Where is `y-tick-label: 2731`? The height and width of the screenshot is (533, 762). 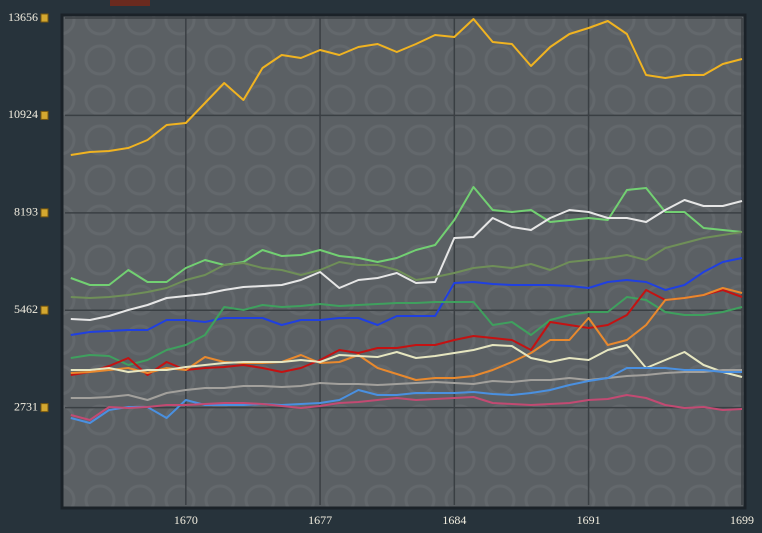
y-tick-label: 2731 is located at coordinates (26, 406).